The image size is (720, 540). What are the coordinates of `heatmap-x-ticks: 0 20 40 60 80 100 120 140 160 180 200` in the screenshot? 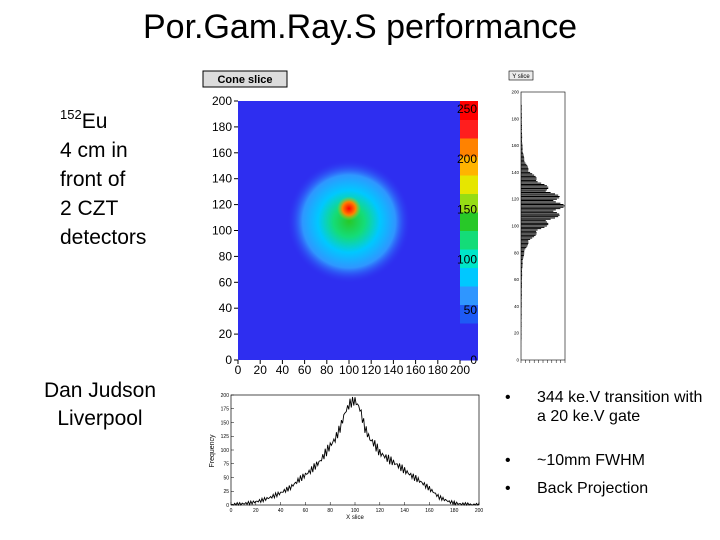 It's located at (352, 368).